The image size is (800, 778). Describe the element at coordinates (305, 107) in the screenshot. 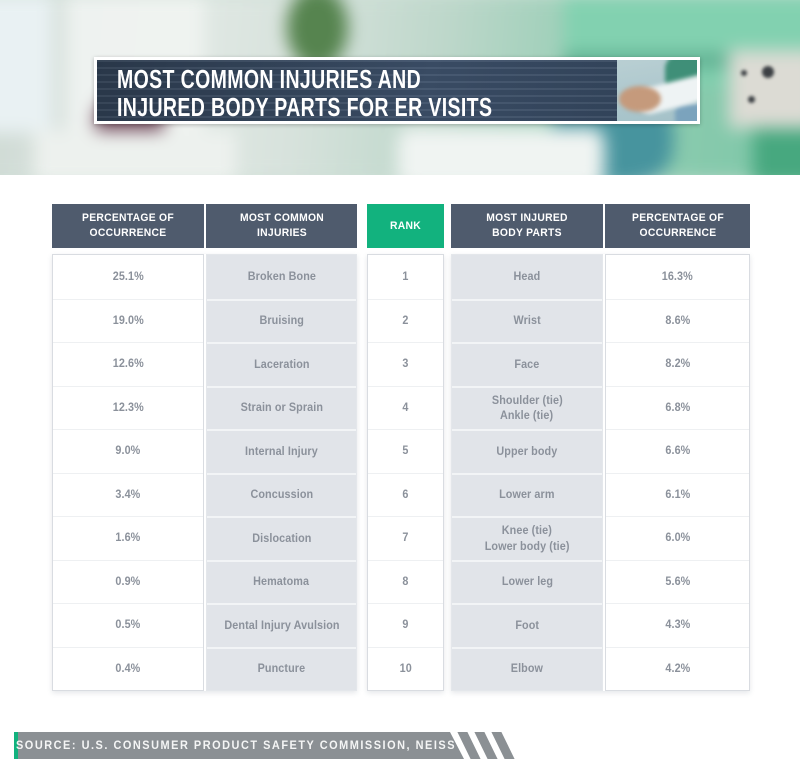

I see `title-line-2: INJURED BODY PARTS FOR ER VISITS` at that location.